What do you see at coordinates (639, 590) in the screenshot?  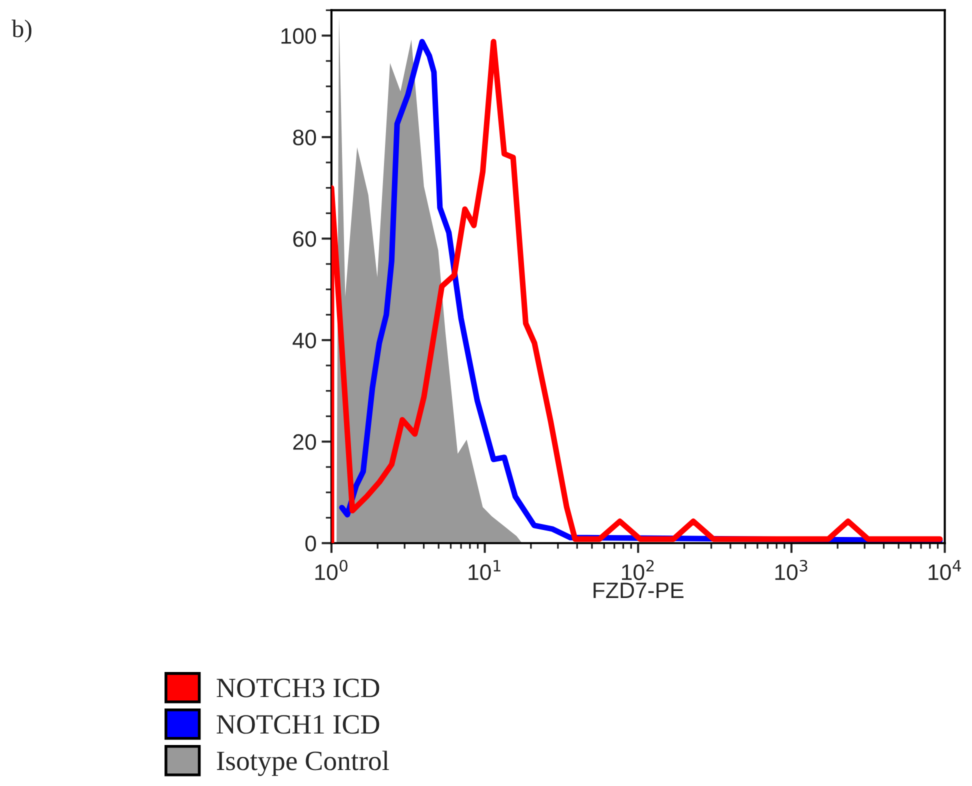 I see `x-axis-title: FZD7-PE` at bounding box center [639, 590].